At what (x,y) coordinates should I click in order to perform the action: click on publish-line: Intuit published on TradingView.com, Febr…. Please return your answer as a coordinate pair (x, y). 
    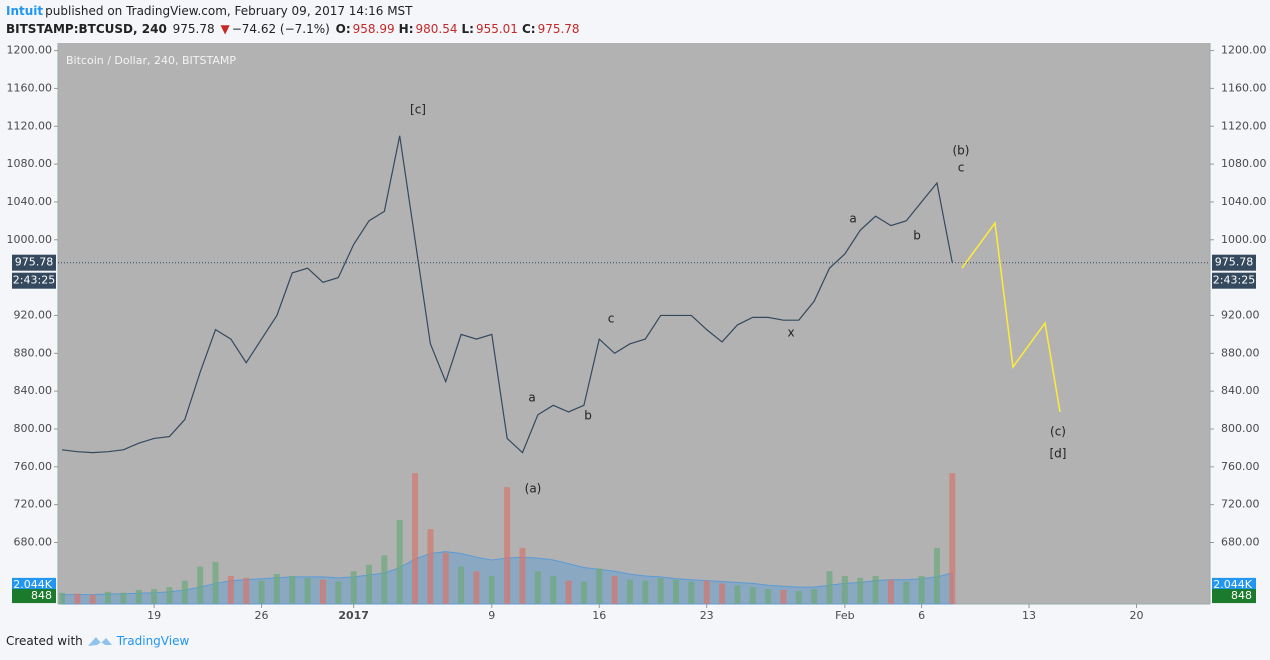
    Looking at the image, I should click on (210, 11).